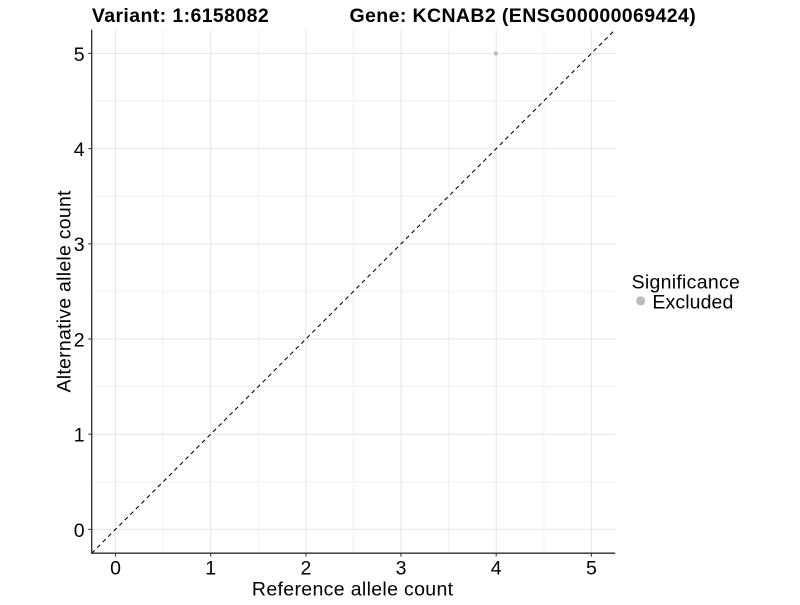  What do you see at coordinates (686, 282) in the screenshot?
I see `svg-text: Significance` at bounding box center [686, 282].